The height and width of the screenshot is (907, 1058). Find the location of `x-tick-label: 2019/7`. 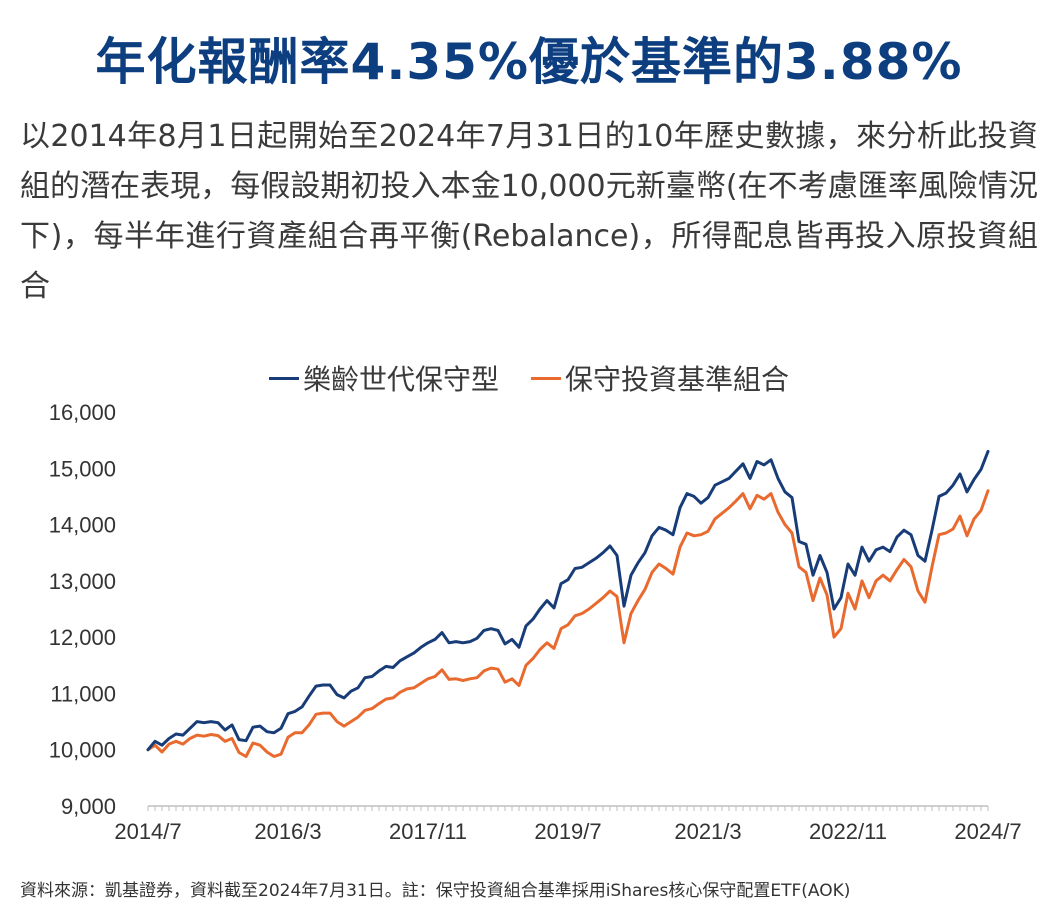

x-tick-label: 2019/7 is located at coordinates (567, 831).